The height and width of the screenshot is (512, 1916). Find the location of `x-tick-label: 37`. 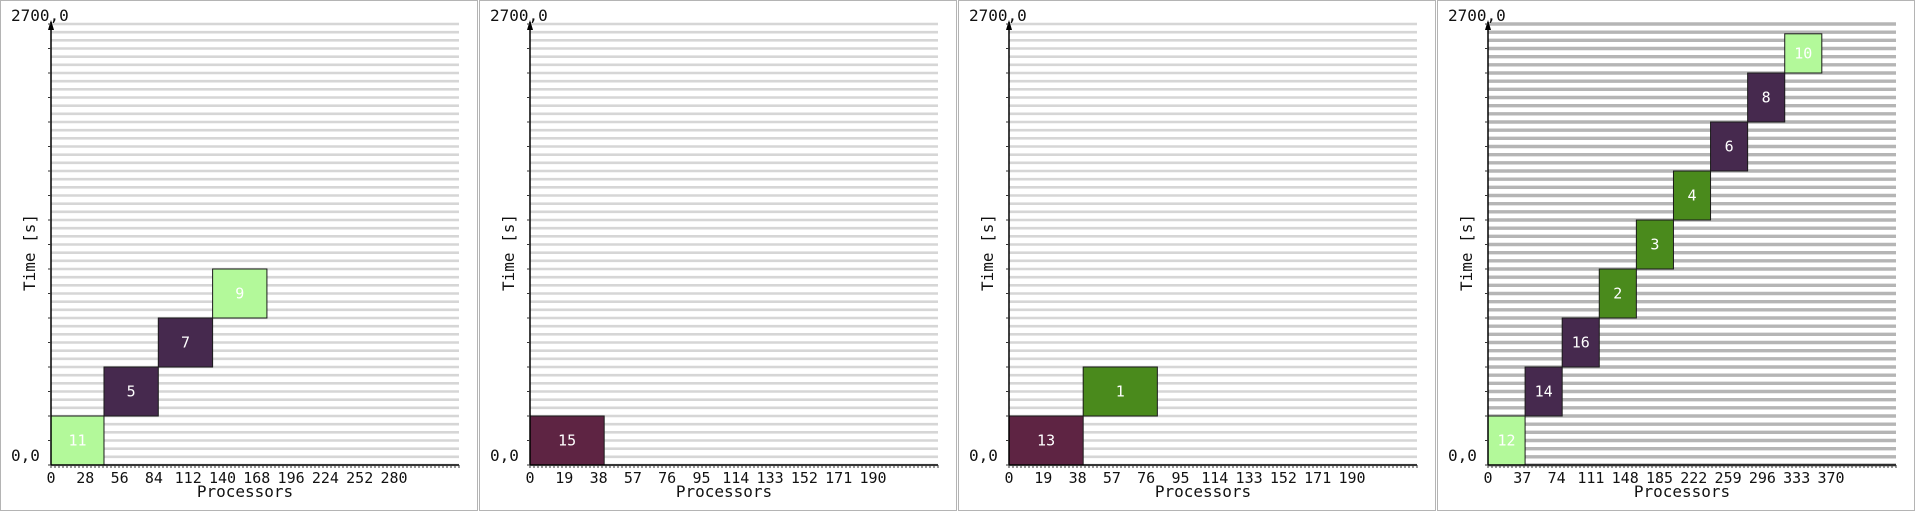

x-tick-label: 37 is located at coordinates (1522, 478).